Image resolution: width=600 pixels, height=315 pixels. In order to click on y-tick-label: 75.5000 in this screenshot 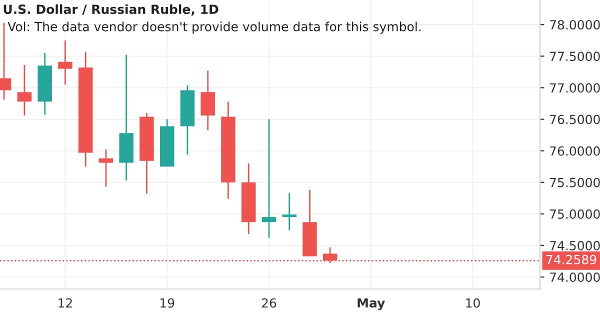, I will do `click(575, 183)`.